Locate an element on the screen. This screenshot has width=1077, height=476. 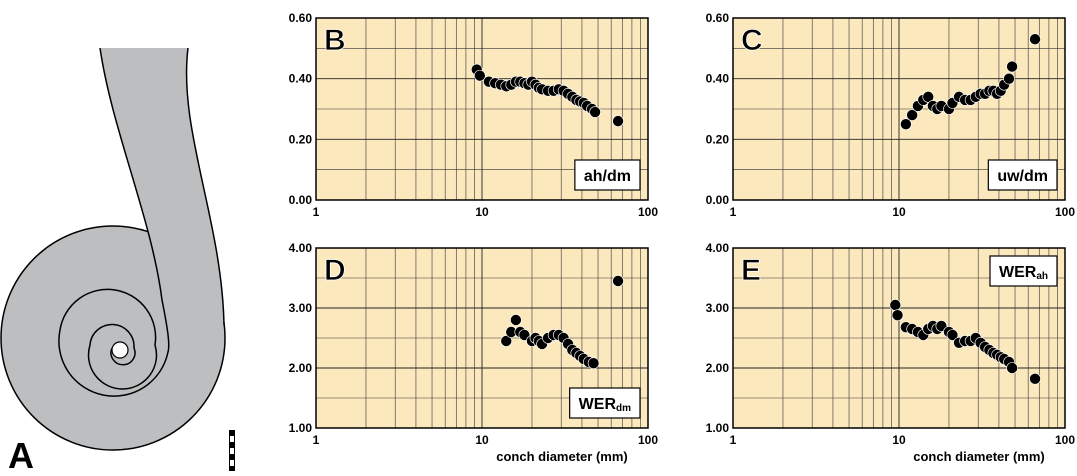
annotation-text: ah/dm is located at coordinates (607, 176).